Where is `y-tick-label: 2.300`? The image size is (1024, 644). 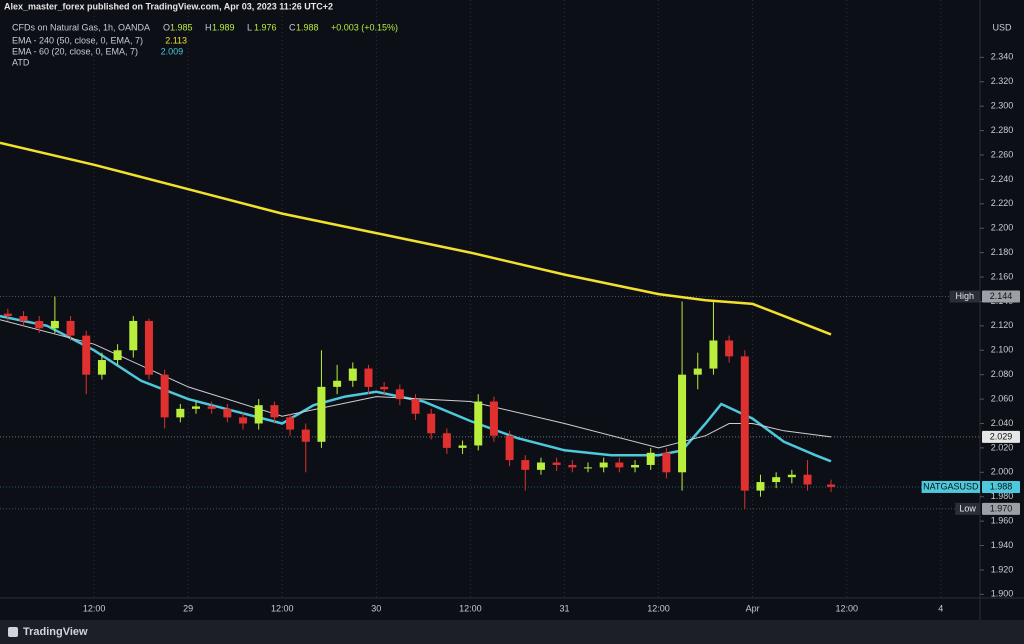 y-tick-label: 2.300 is located at coordinates (1002, 106).